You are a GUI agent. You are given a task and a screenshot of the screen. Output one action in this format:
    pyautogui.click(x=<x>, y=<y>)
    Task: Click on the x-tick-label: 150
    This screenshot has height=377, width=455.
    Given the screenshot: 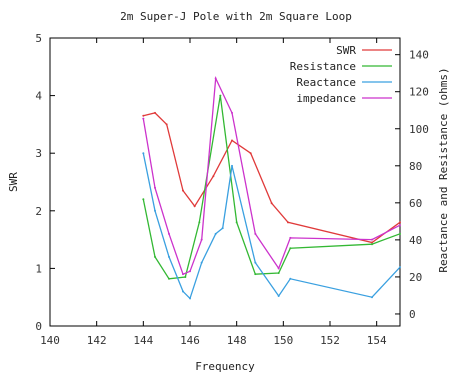 What is the action you would take?
    pyautogui.click(x=283, y=340)
    